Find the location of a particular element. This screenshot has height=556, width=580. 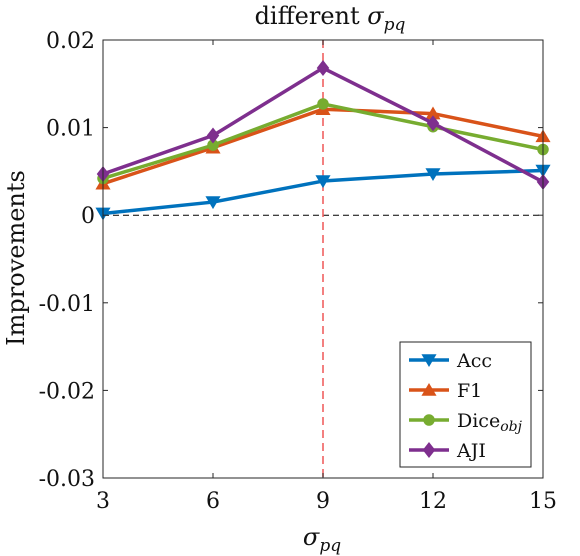

legend-marker-f1 is located at coordinates (429, 389).